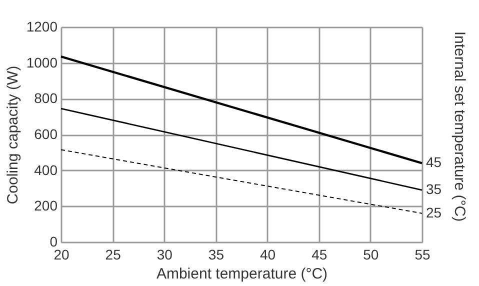 The image size is (479, 286). What do you see at coordinates (320, 254) in the screenshot?
I see `x-tick-label: 45` at bounding box center [320, 254].